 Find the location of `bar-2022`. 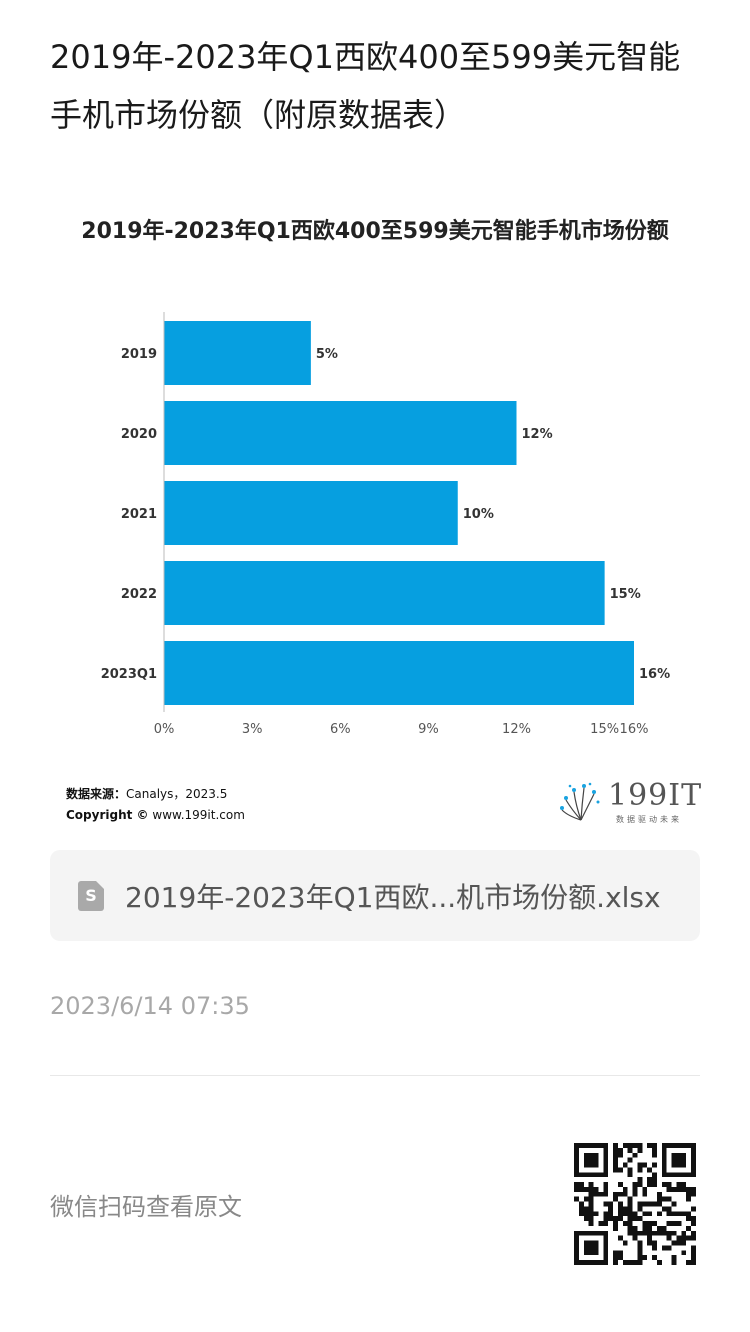

bar-2022 is located at coordinates (384, 593).